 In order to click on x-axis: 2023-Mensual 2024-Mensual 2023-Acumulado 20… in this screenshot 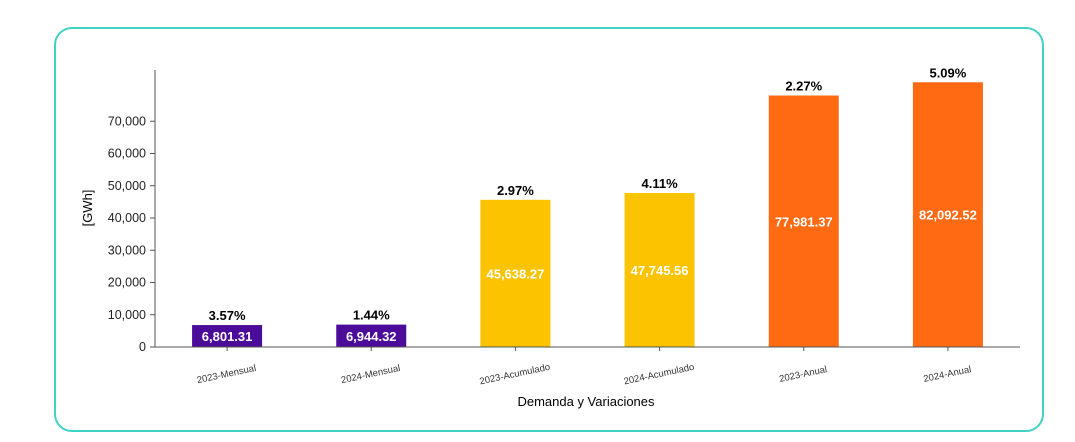, I will do `click(587, 367)`.